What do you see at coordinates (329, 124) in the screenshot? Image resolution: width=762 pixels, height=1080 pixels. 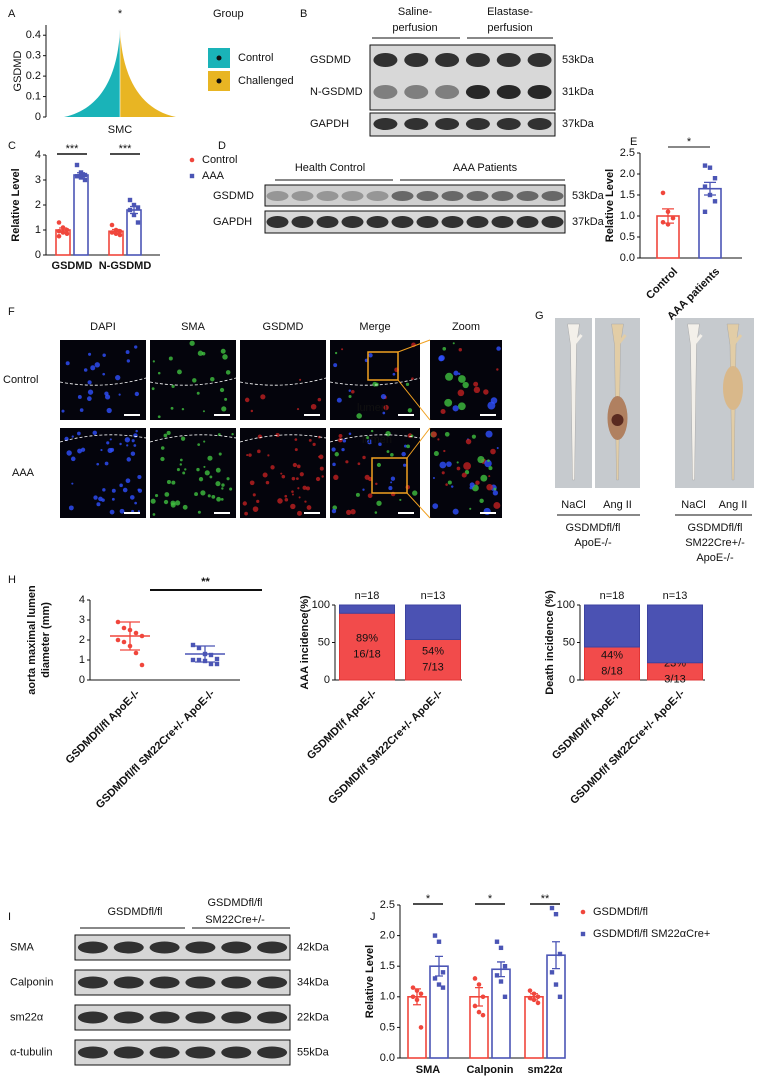 I see `row-label: GAPDH` at bounding box center [329, 124].